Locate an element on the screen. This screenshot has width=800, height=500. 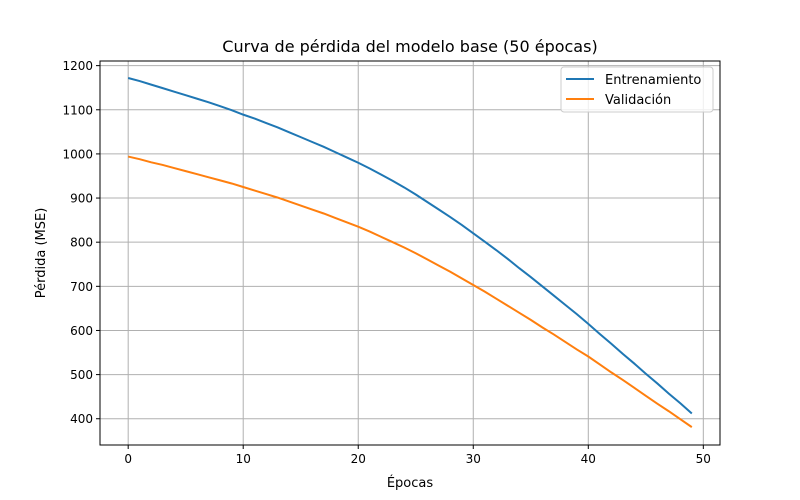
x-tick-label: 10 is located at coordinates (243, 459).